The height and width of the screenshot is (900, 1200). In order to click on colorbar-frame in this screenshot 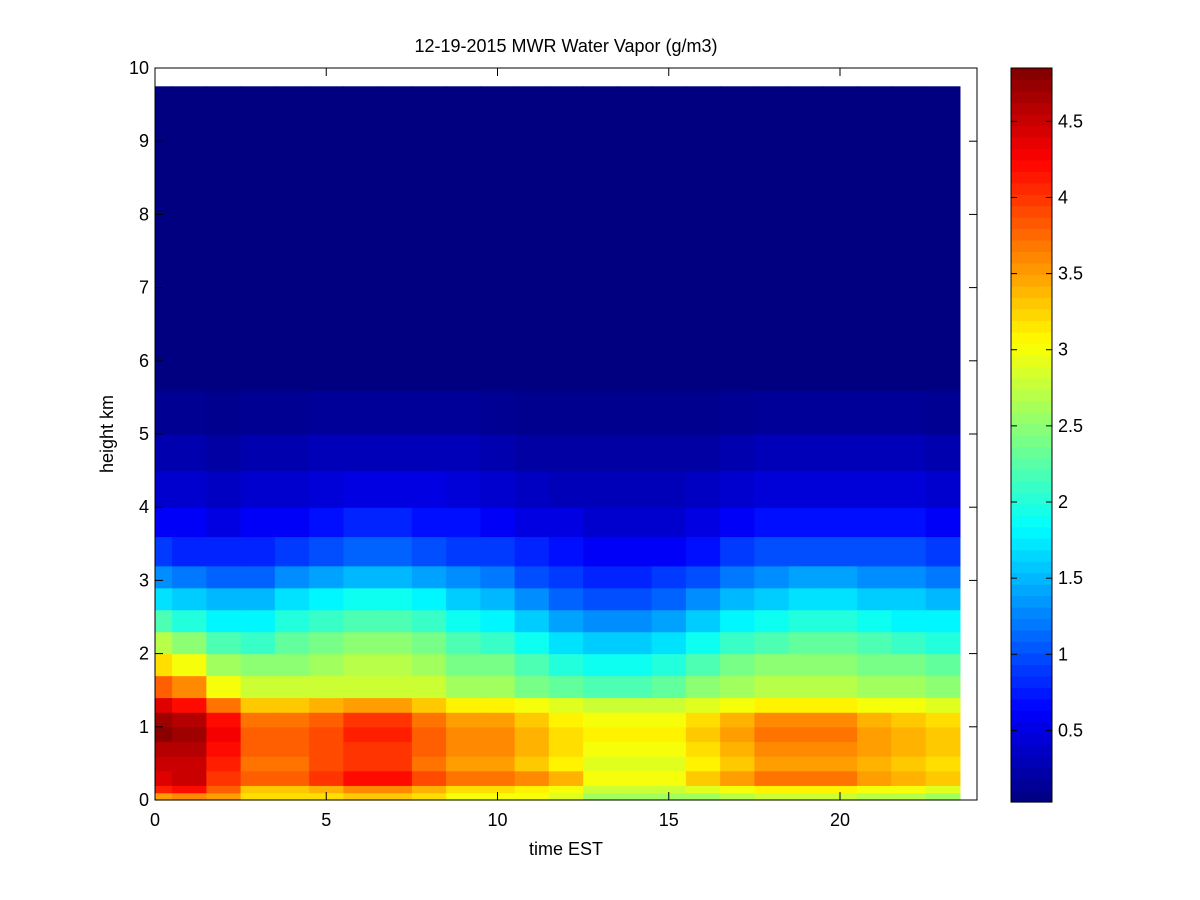, I will do `click(1031, 435)`.